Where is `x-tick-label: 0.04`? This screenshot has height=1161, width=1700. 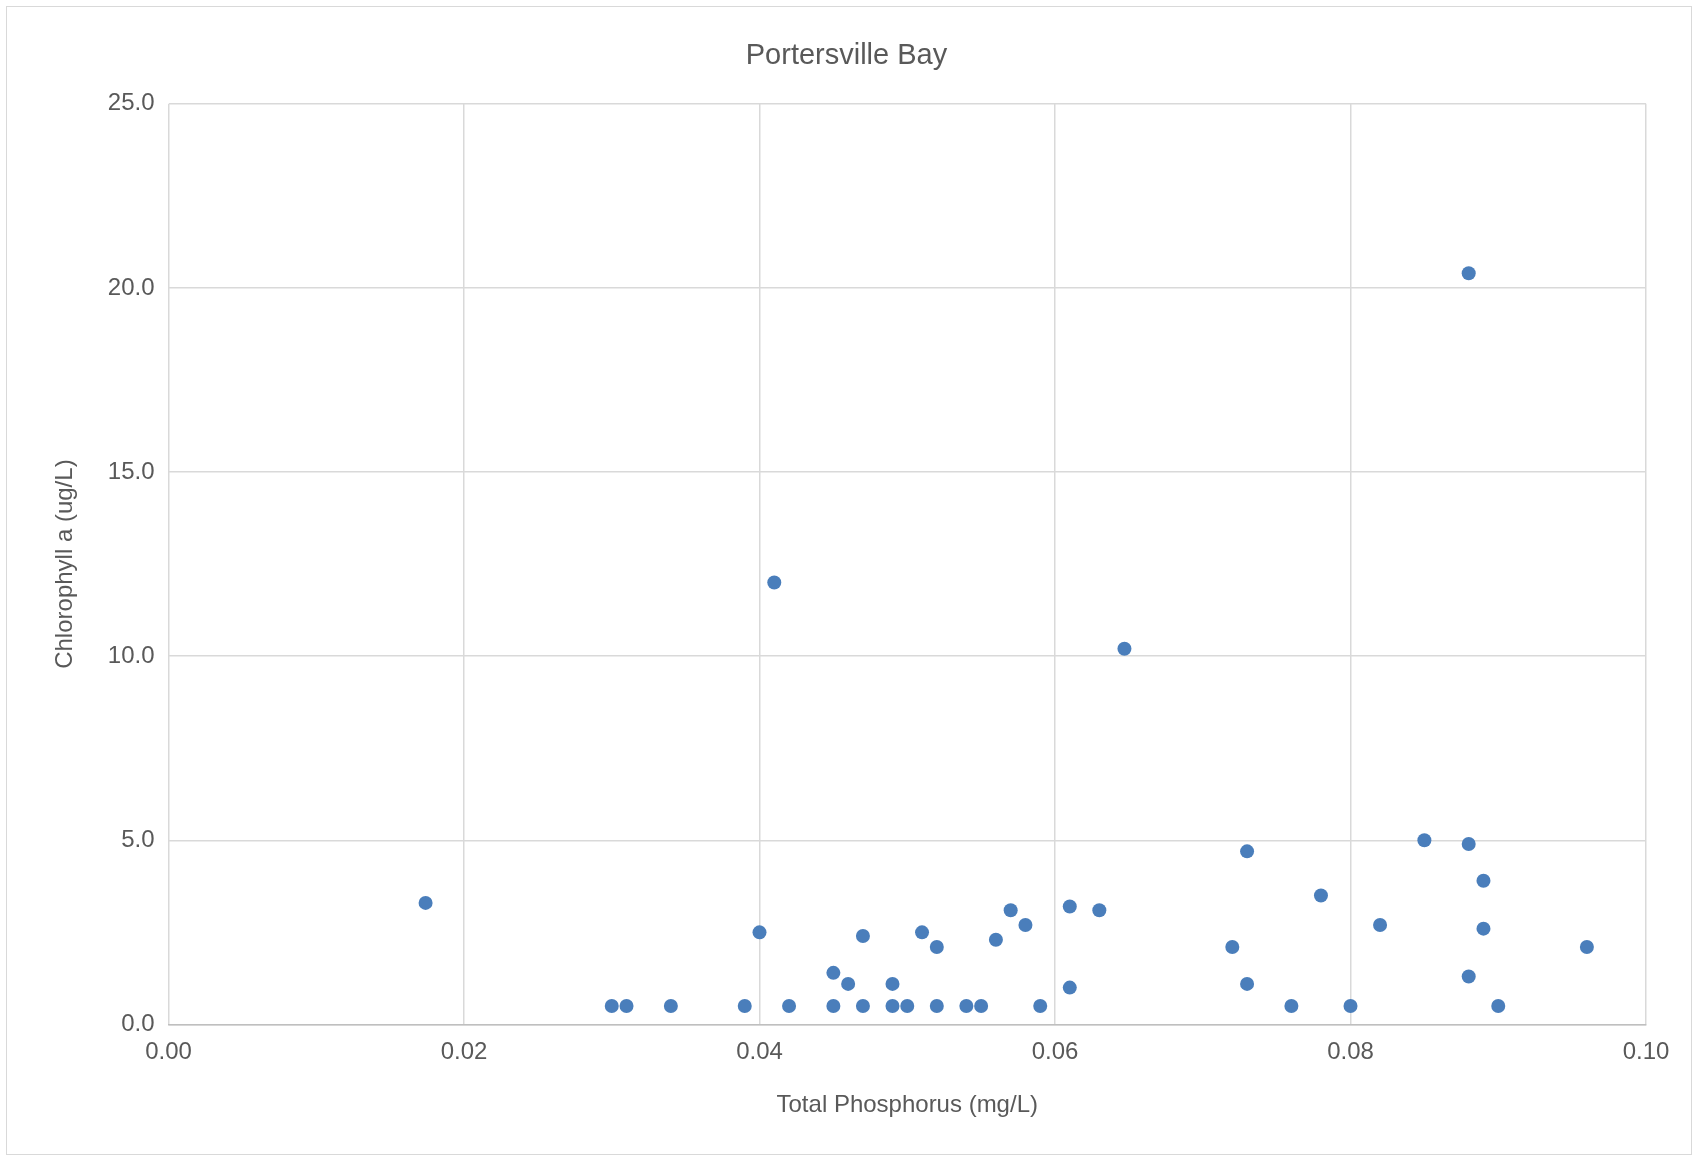
x-tick-label: 0.04 is located at coordinates (759, 1051).